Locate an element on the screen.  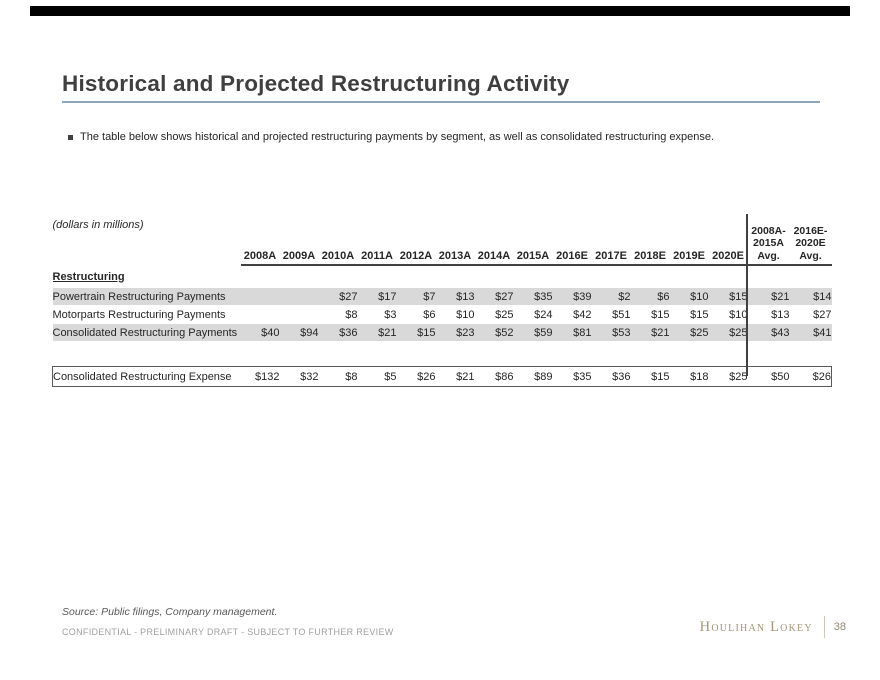
cell-value: $17 is located at coordinates (377, 296).